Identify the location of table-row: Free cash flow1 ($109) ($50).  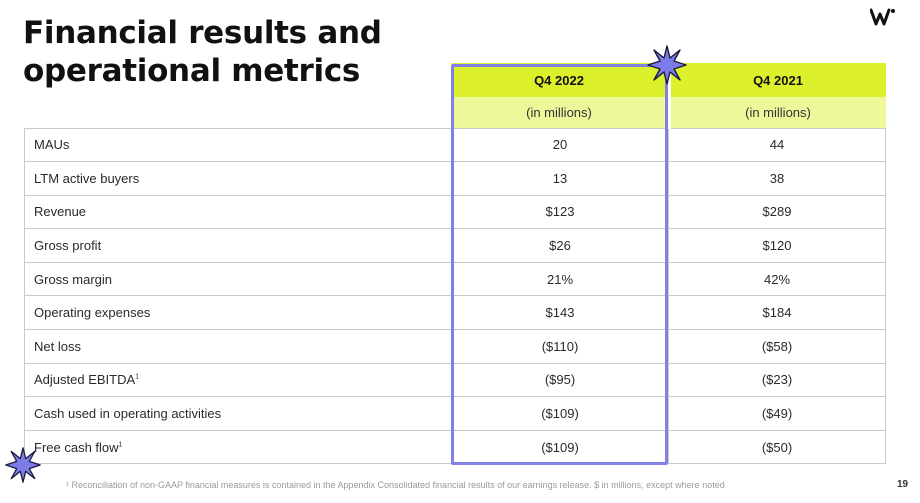
(455, 447).